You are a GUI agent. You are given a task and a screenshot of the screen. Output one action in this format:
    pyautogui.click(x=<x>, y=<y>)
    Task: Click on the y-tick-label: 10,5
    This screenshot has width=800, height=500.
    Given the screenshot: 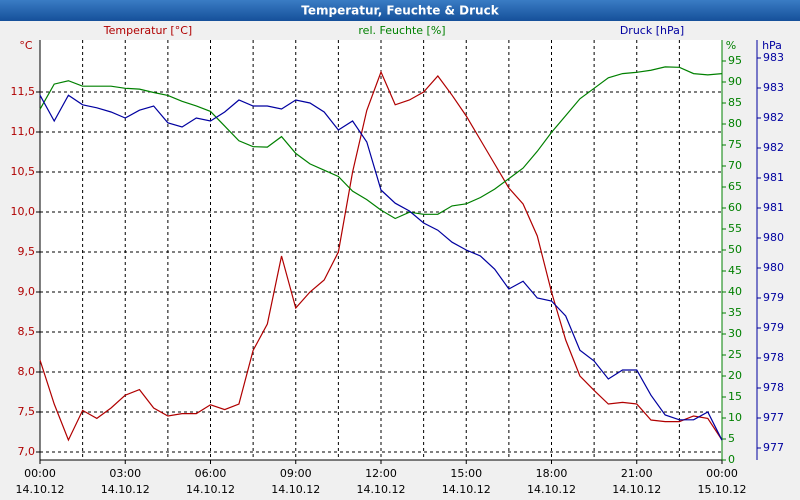 What is the action you would take?
    pyautogui.click(x=23, y=171)
    